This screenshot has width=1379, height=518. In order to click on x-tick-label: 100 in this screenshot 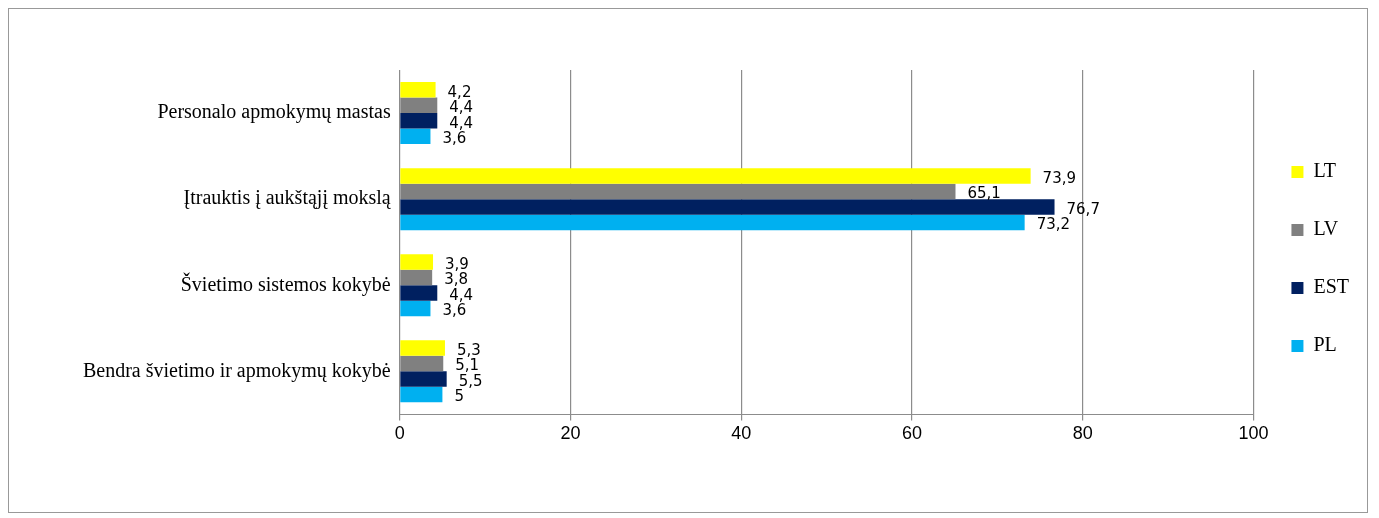, I will do `click(1253, 433)`.